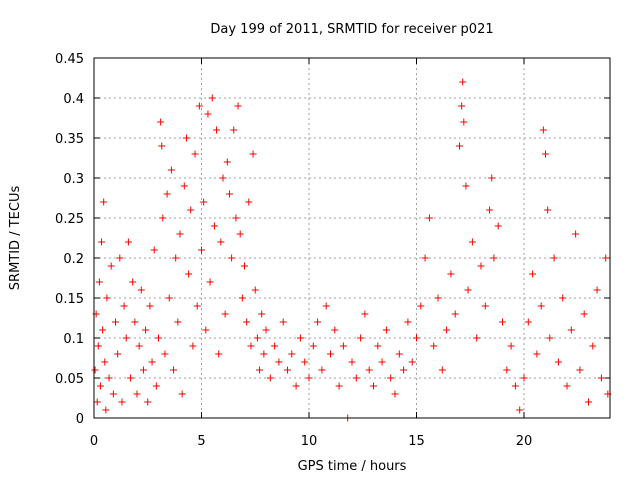 This screenshot has width=640, height=480. What do you see at coordinates (69, 59) in the screenshot?
I see `y-tick-label: 0.45` at bounding box center [69, 59].